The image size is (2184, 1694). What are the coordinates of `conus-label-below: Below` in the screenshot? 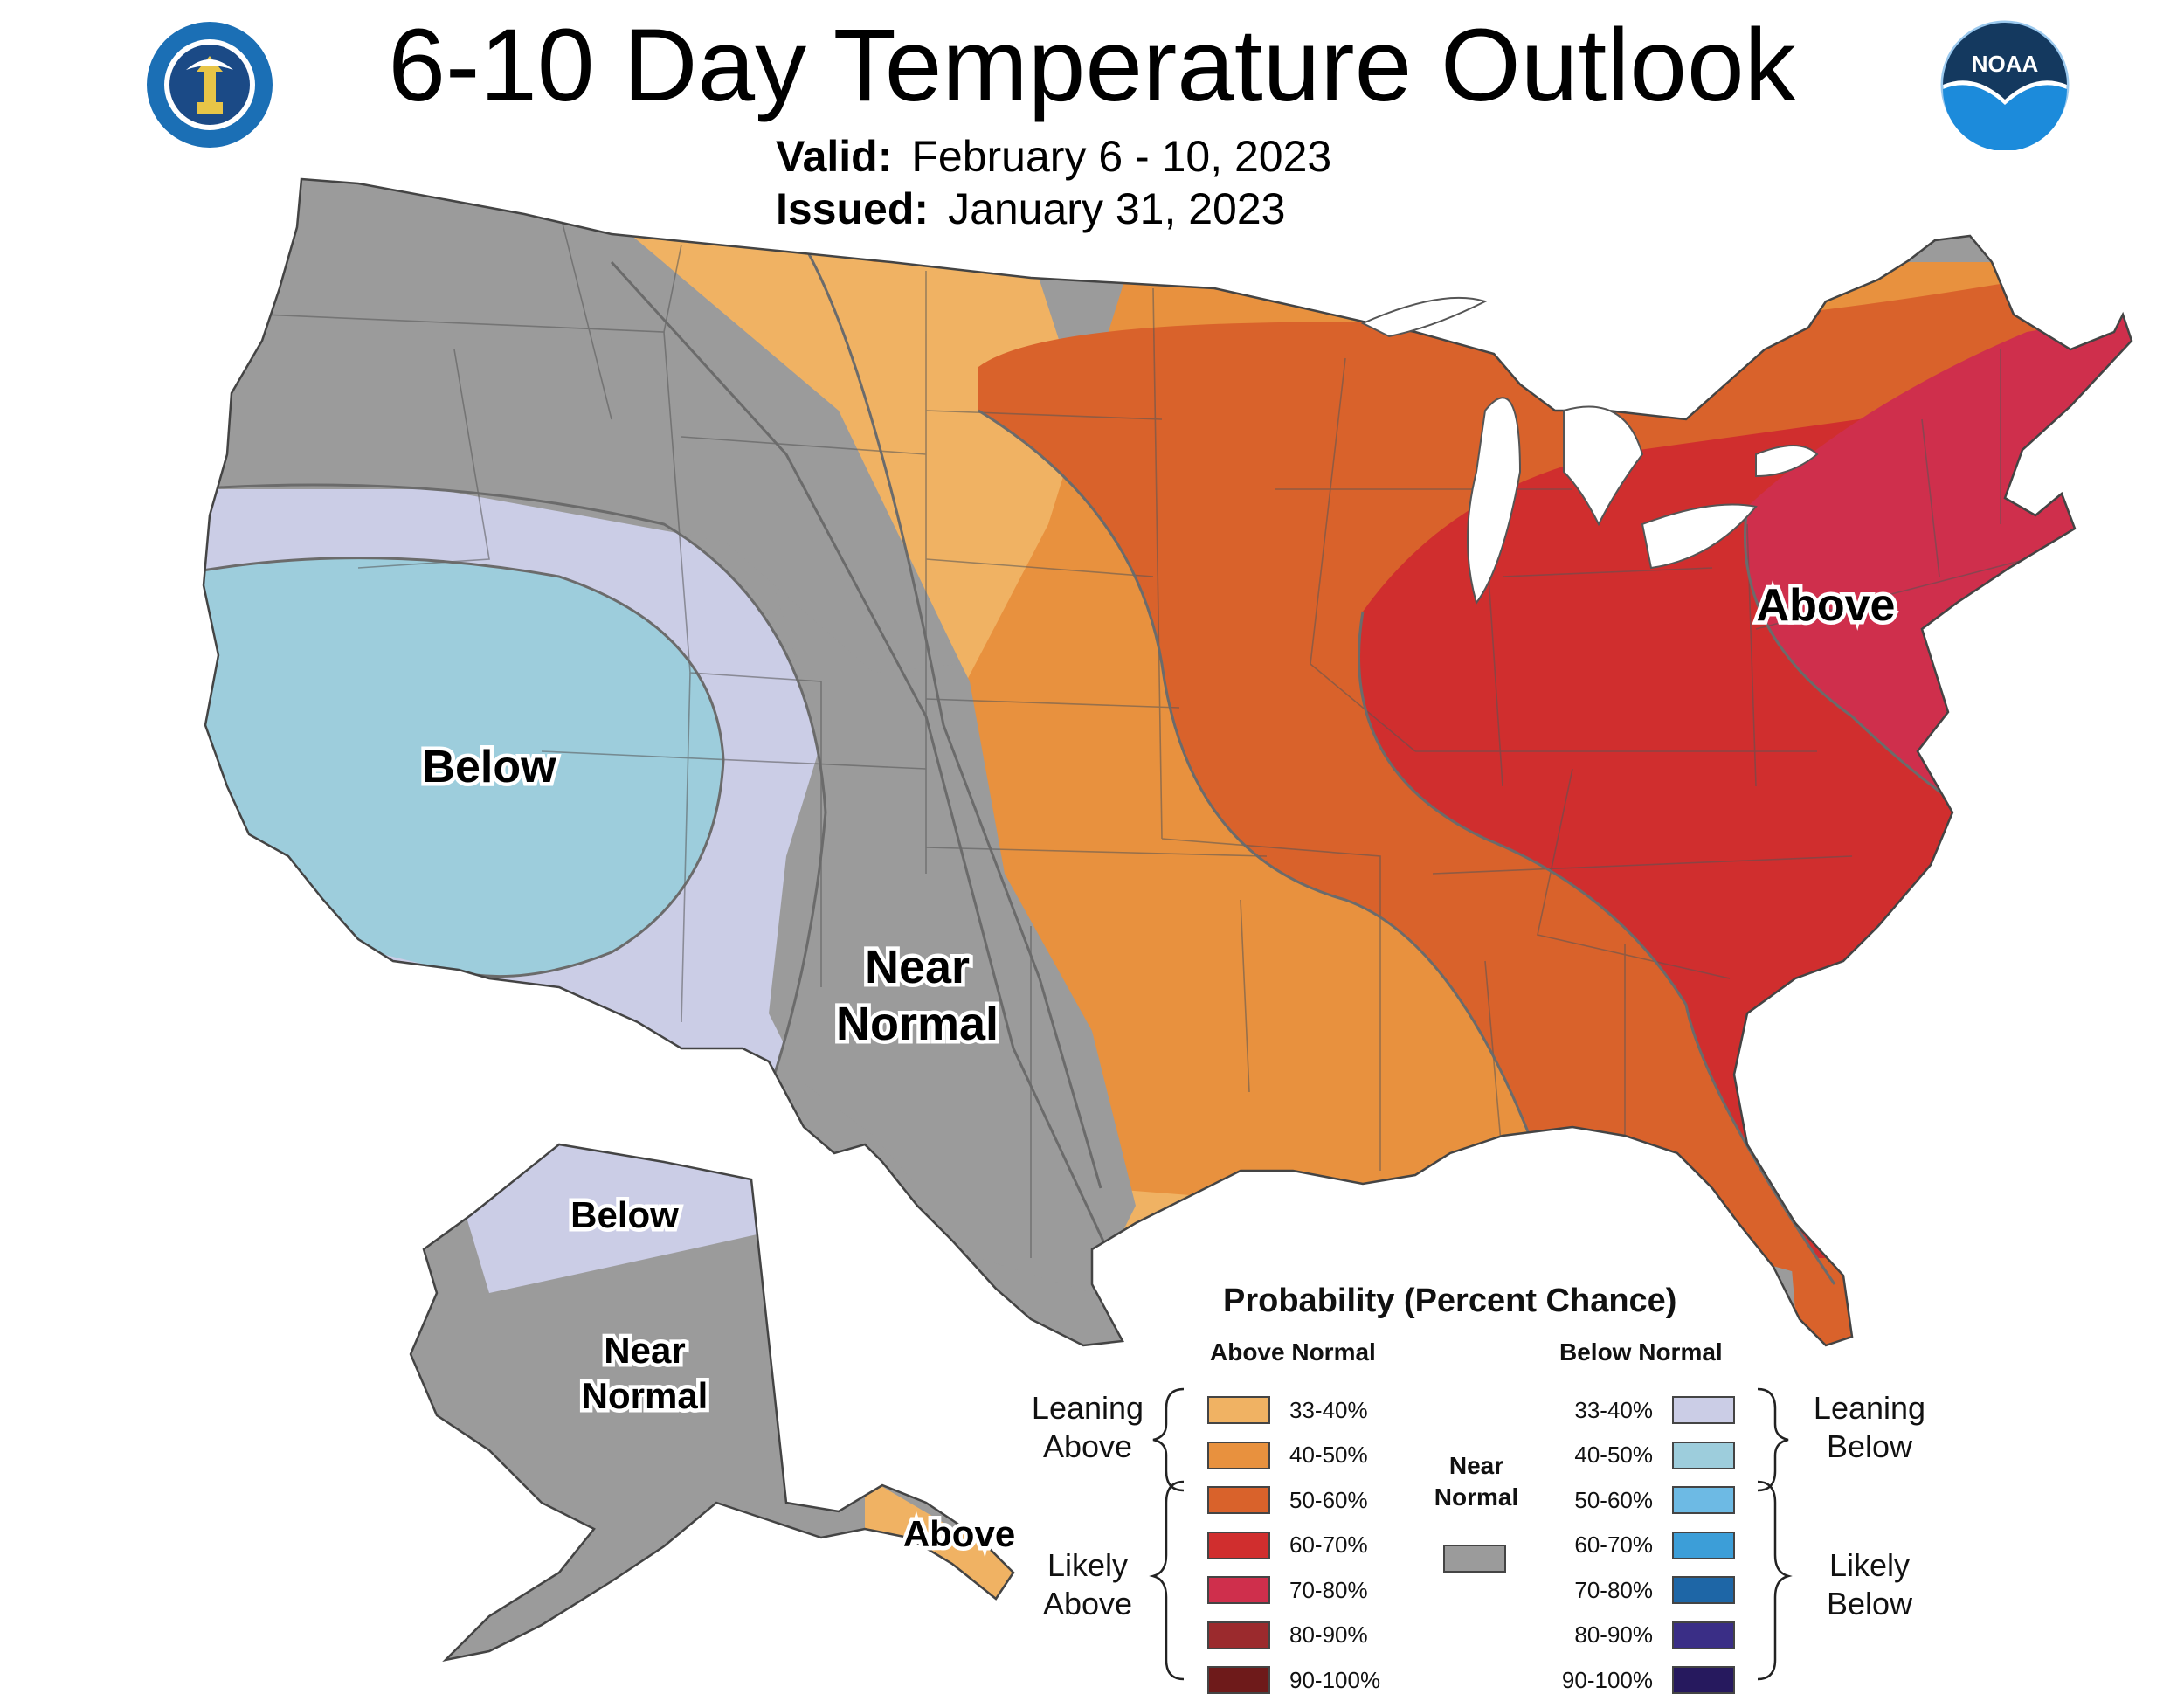 It's located at (489, 767).